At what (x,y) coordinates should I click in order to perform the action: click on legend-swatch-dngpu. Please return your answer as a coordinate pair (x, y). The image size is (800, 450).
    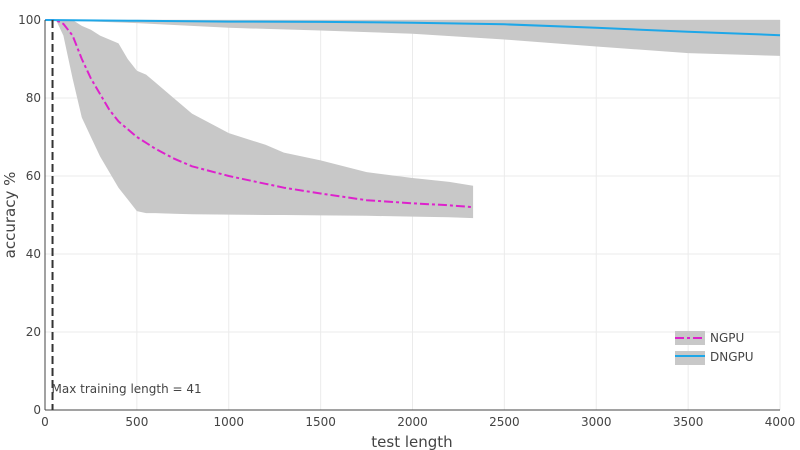
    Looking at the image, I should click on (690, 358).